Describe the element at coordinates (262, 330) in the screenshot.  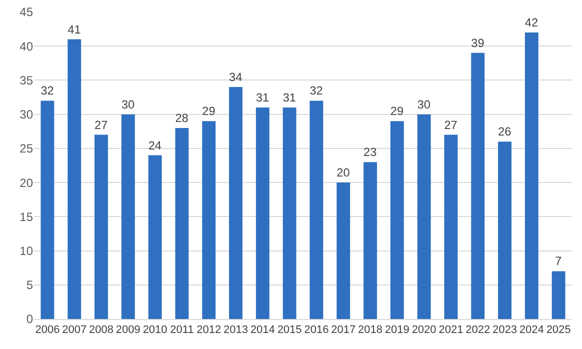
I see `x-tick-label: 2014` at that location.